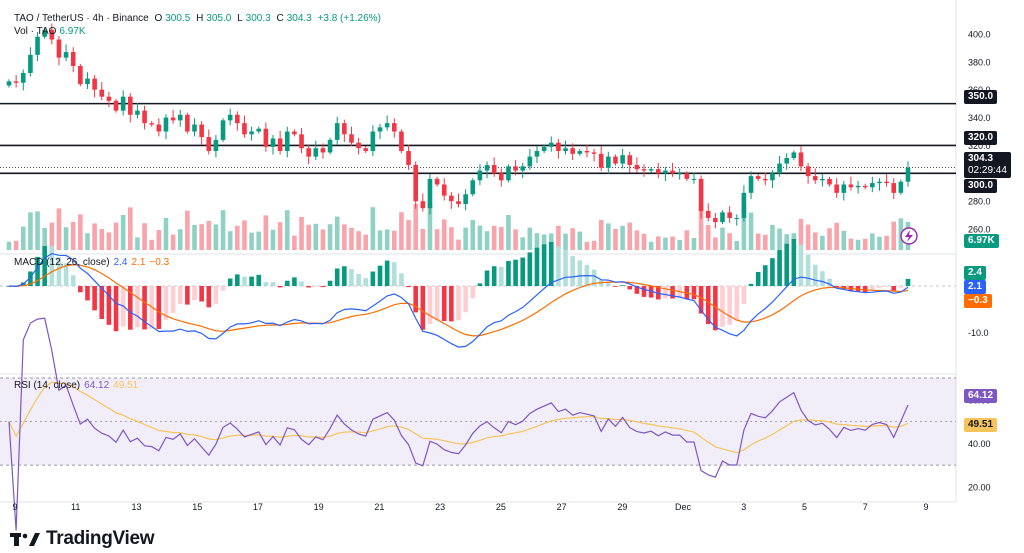 This screenshot has height=553, width=1024. I want to click on tradingview-logo: TradingView, so click(82, 539).